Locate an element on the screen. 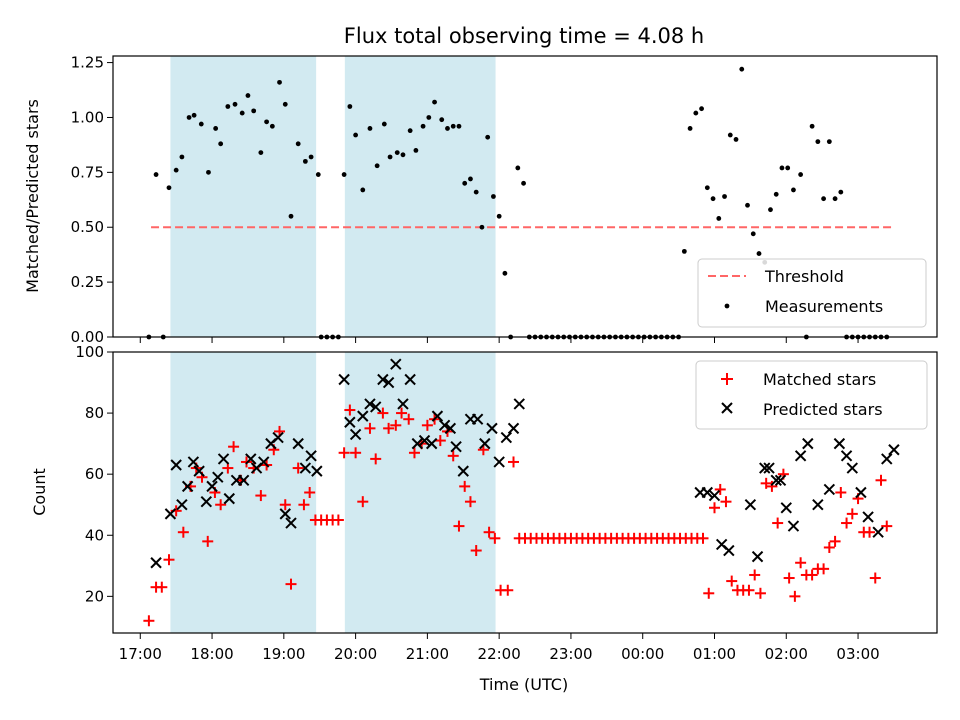 The width and height of the screenshot is (960, 720). counts-ylabel: Count is located at coordinates (39, 492).